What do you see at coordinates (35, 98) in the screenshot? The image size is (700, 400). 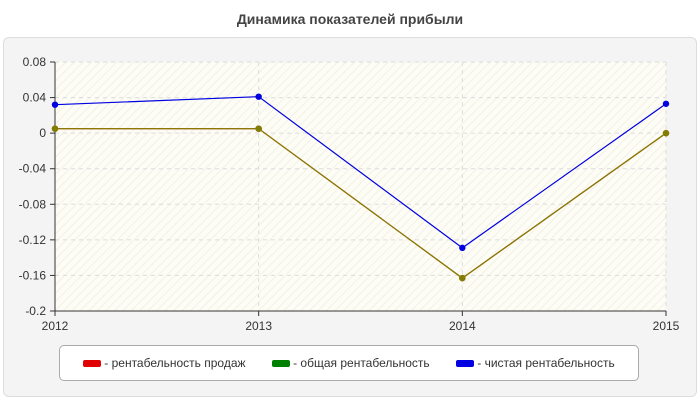 I see `y-tick-label: 0.04` at bounding box center [35, 98].